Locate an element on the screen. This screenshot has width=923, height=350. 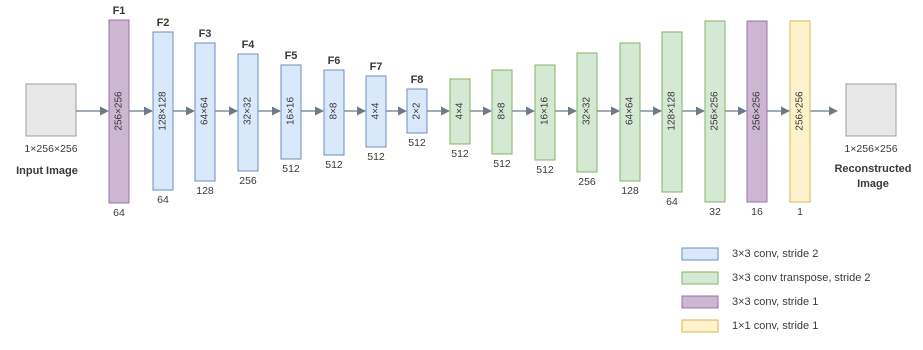
layer-block-6: 8×8 512 F6 is located at coordinates (334, 113).